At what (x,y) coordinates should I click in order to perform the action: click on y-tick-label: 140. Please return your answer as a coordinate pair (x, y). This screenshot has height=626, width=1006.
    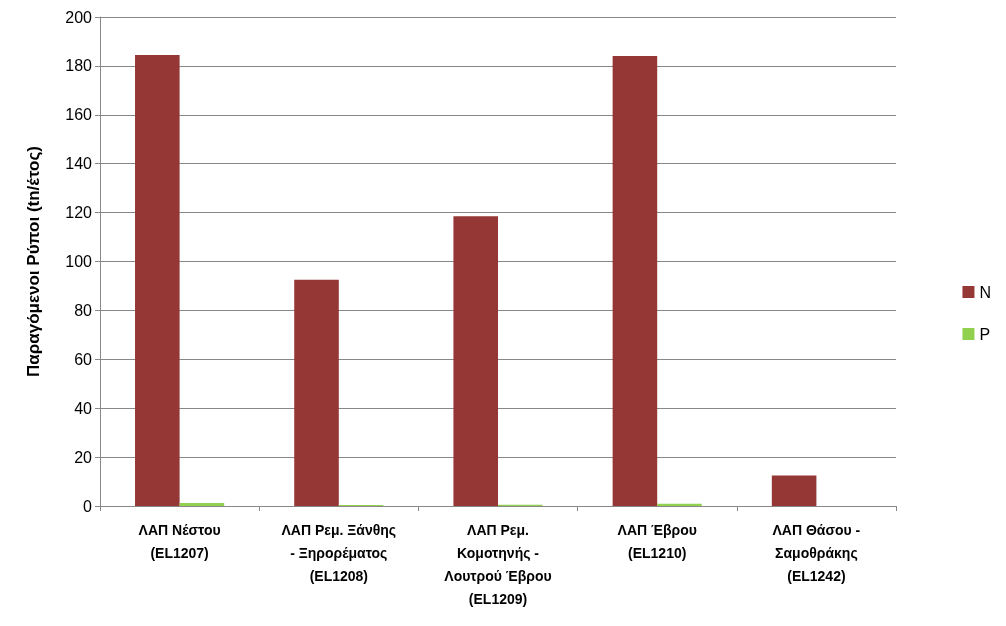
    Looking at the image, I should click on (79, 164).